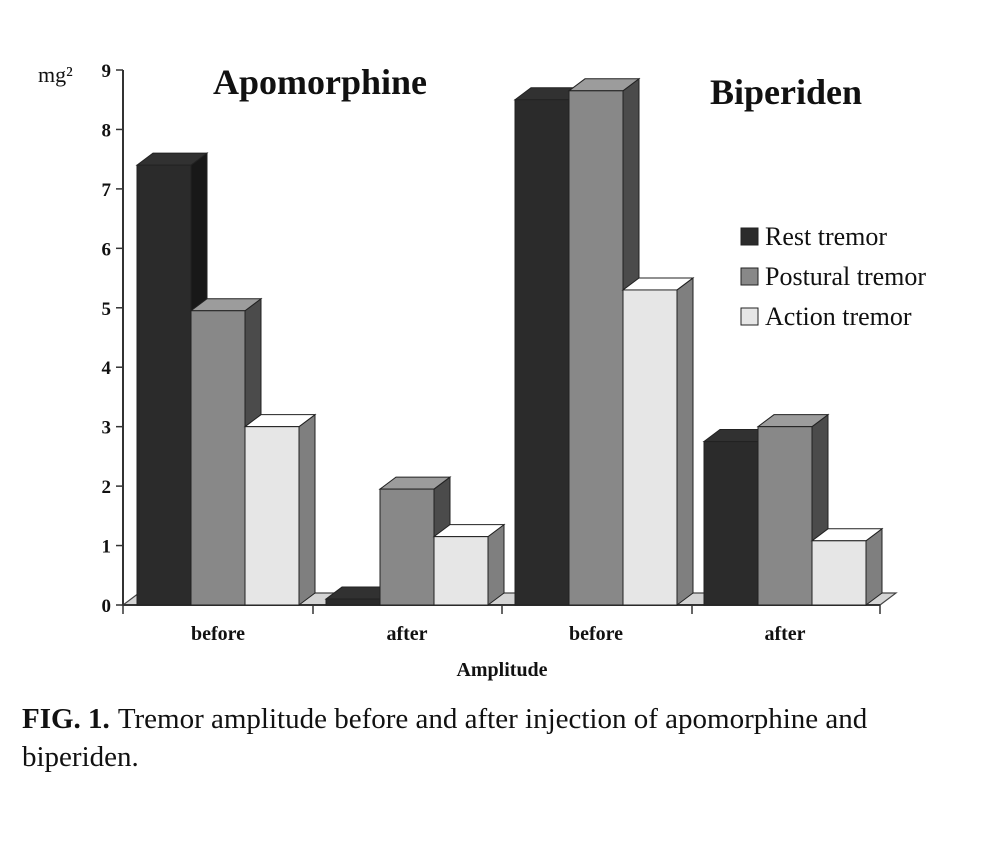 This screenshot has height=864, width=1003. Describe the element at coordinates (107, 368) in the screenshot. I see `y-tick-label: 4` at that location.